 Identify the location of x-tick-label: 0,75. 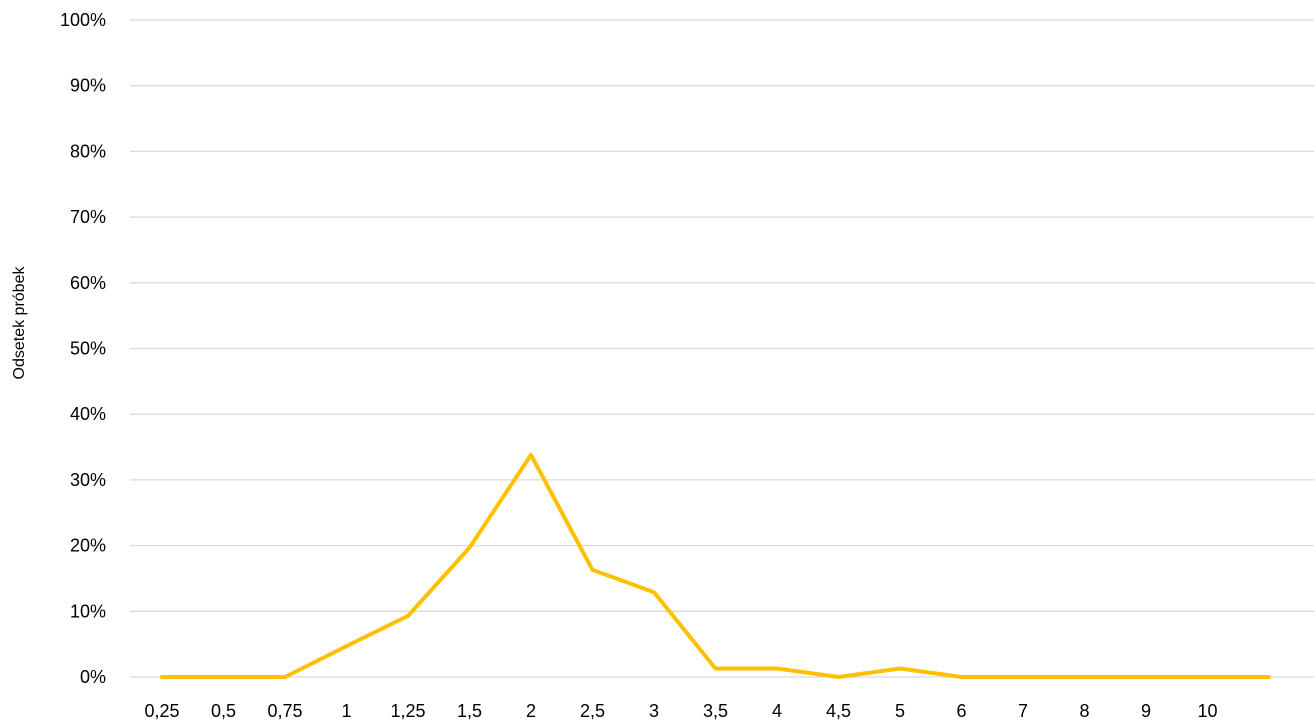
(284, 711).